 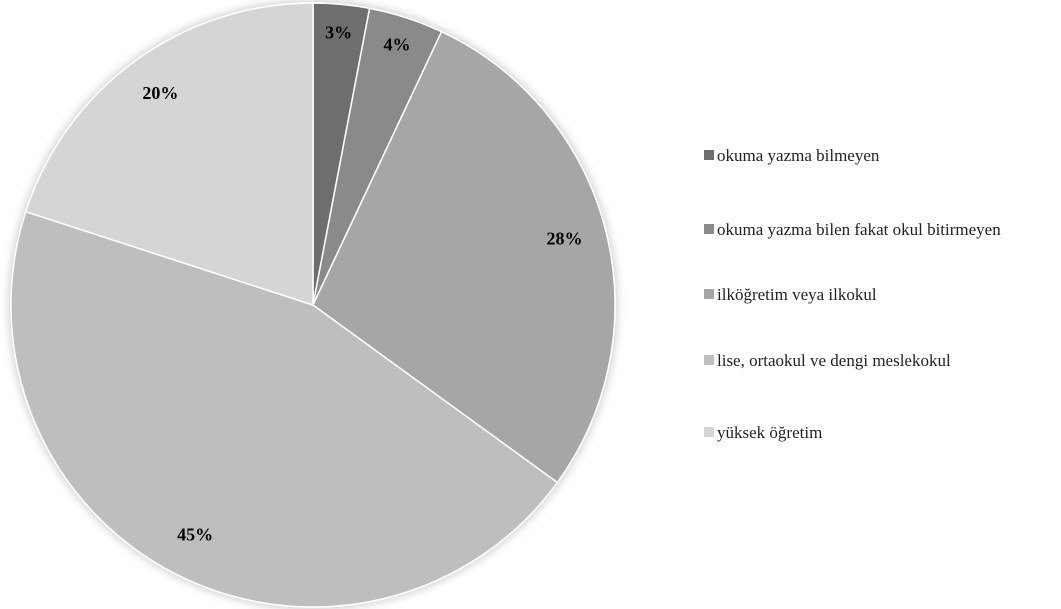 I want to click on data-label: 4%, so click(x=396, y=45).